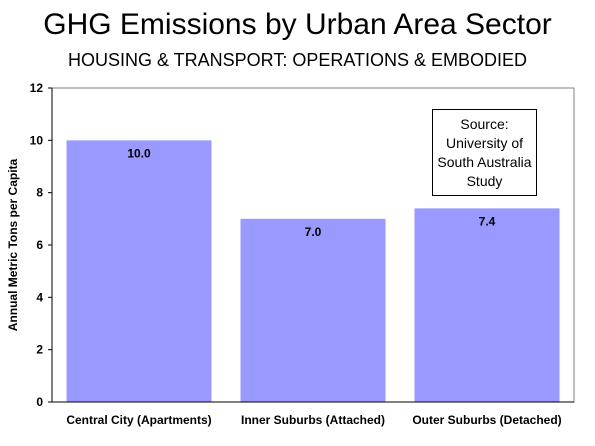  I want to click on x-tick-label: Inner Suburbs (Attached), so click(313, 420).